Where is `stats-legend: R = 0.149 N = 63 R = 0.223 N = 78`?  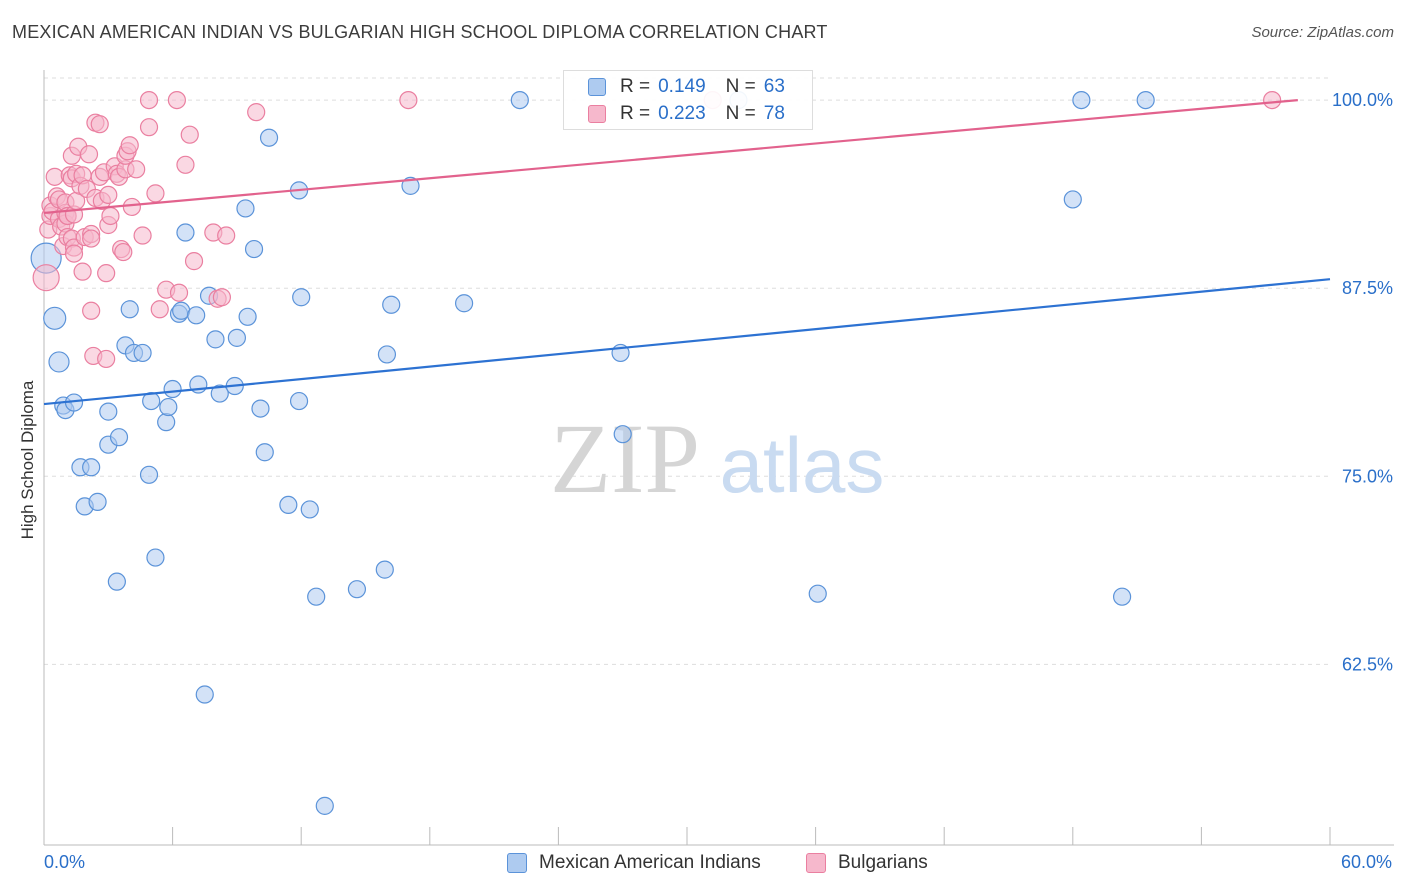 stats-legend: R = 0.149 N = 63 R = 0.223 N = 78 is located at coordinates (688, 100).